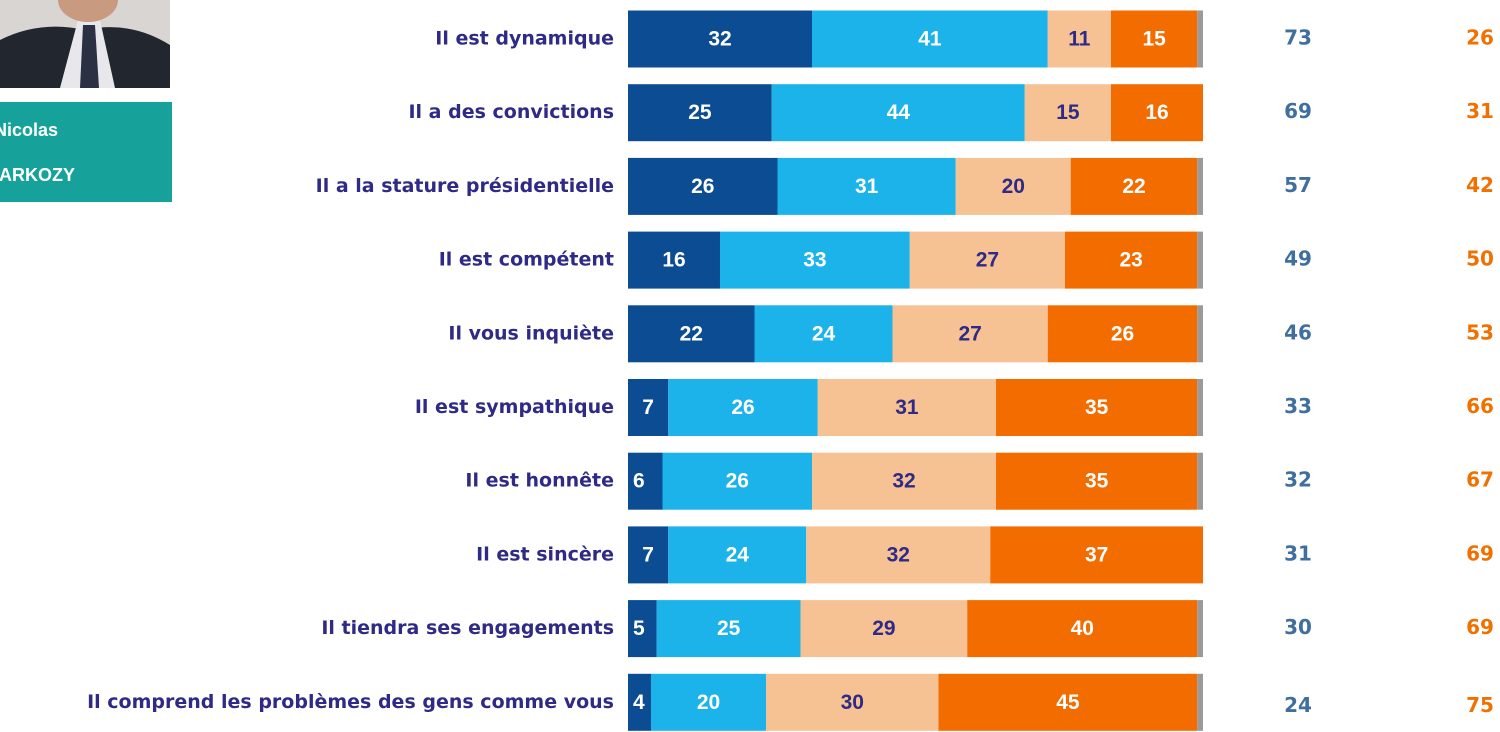 Image resolution: width=1500 pixels, height=732 pixels. What do you see at coordinates (1298, 185) in the screenshot?
I see `total-value: 57` at bounding box center [1298, 185].